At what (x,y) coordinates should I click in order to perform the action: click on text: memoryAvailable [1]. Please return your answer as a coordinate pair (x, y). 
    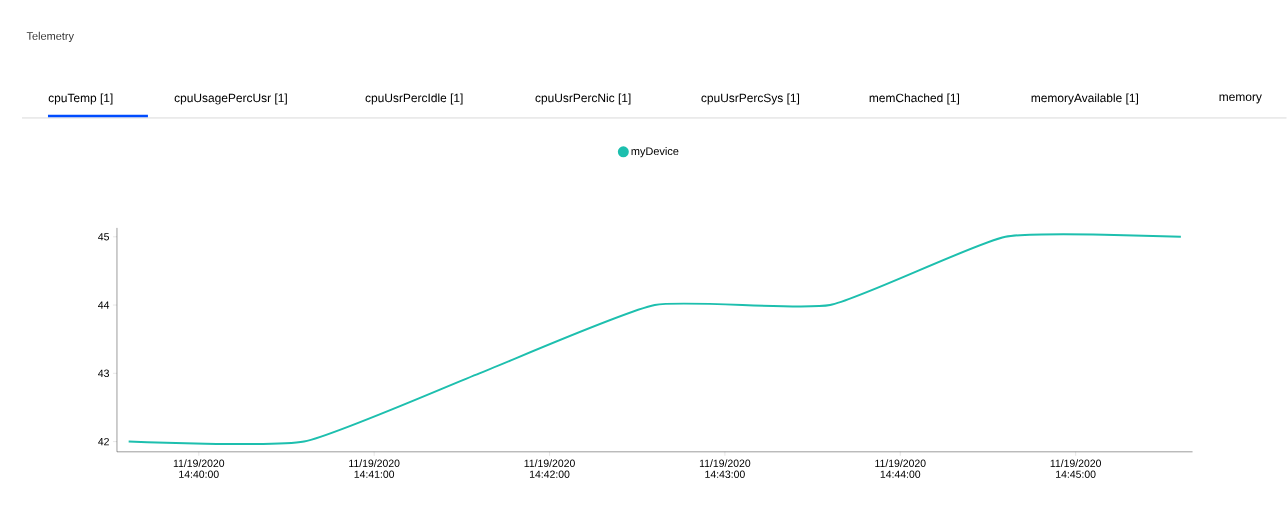
    Looking at the image, I should click on (1084, 99).